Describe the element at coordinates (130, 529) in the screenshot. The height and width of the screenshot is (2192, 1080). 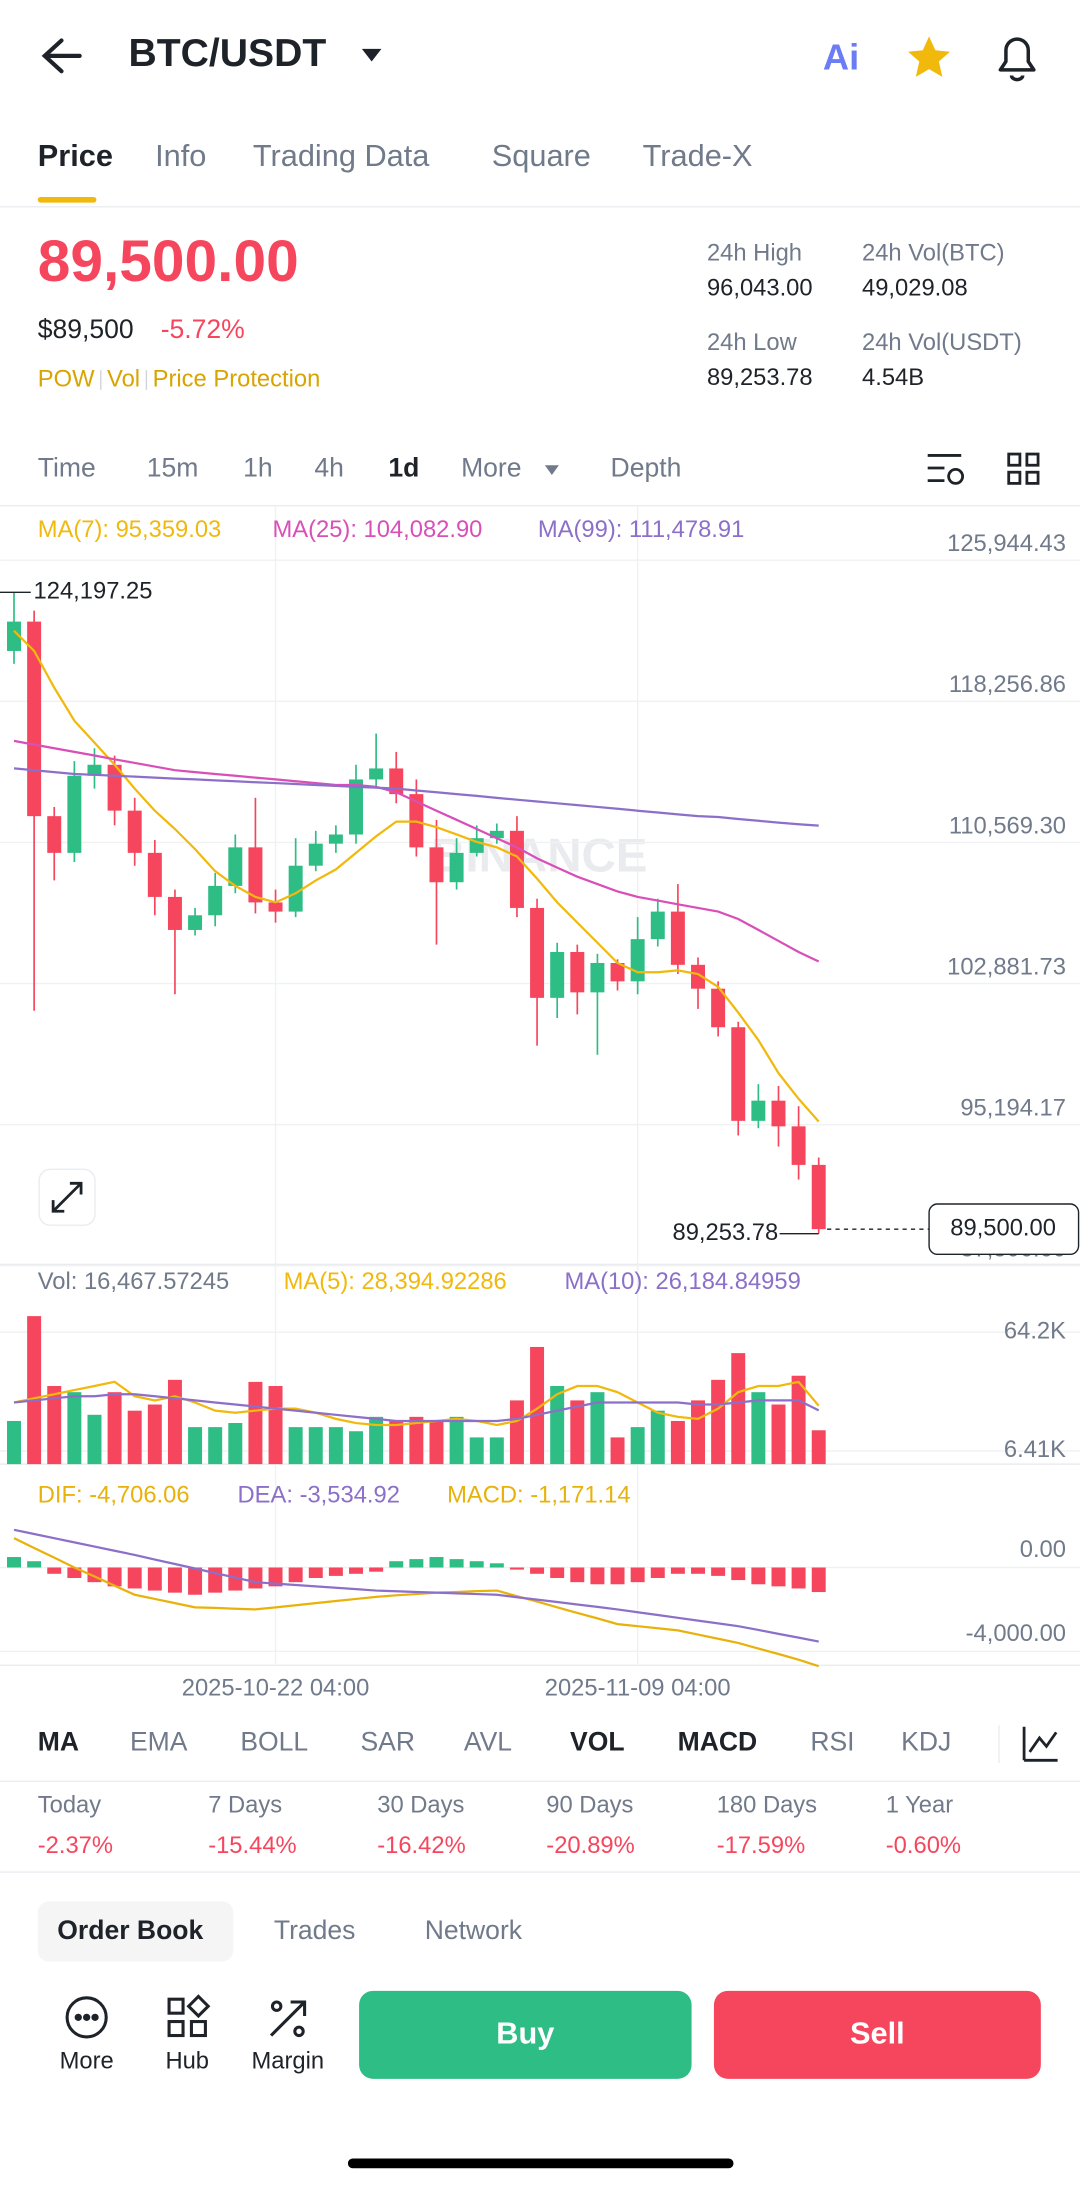
I see `legend: MA(7): 95,359.03` at that location.